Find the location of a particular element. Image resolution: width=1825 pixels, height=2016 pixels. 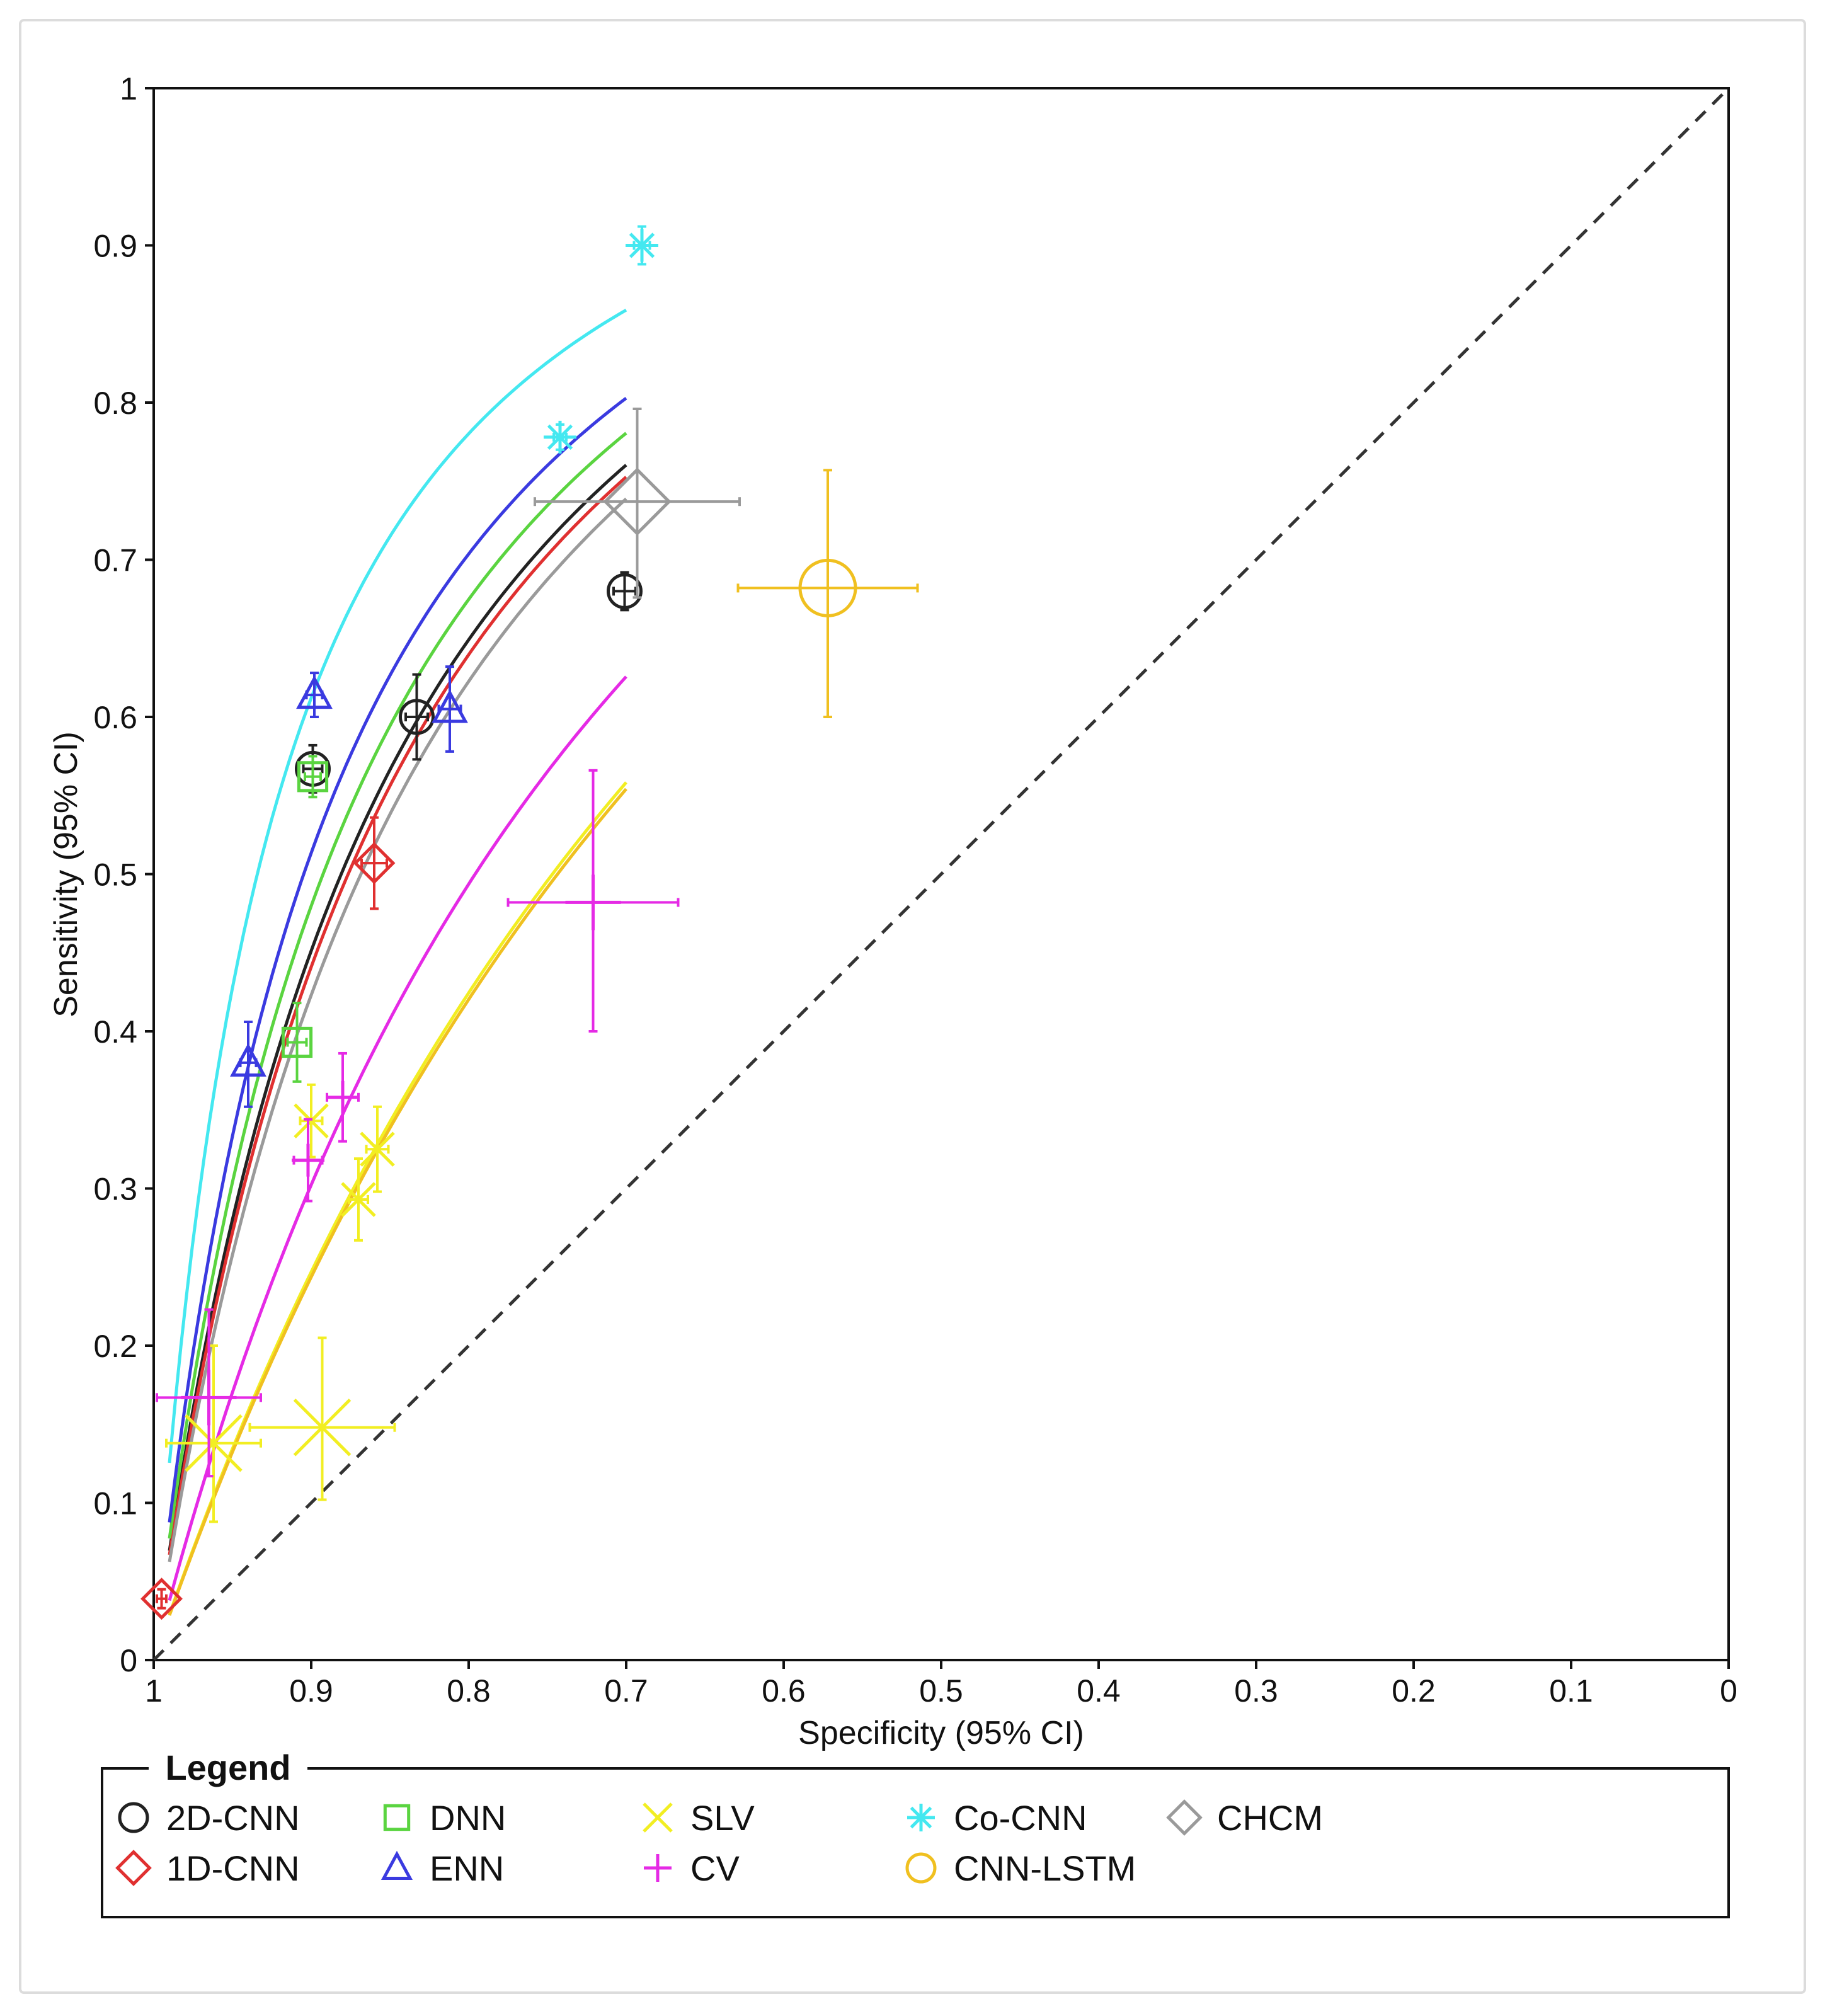

x-tick-label: 0 is located at coordinates (1728, 1691).